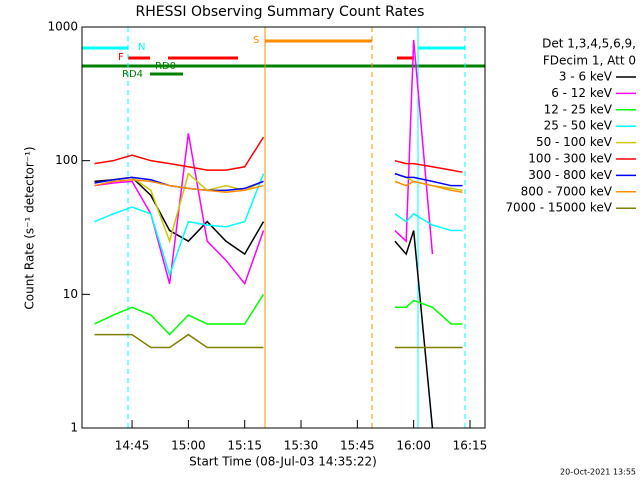 This screenshot has width=640, height=480. Describe the element at coordinates (589, 44) in the screenshot. I see `note: Det 1,3,4,5,6,9,` at that location.